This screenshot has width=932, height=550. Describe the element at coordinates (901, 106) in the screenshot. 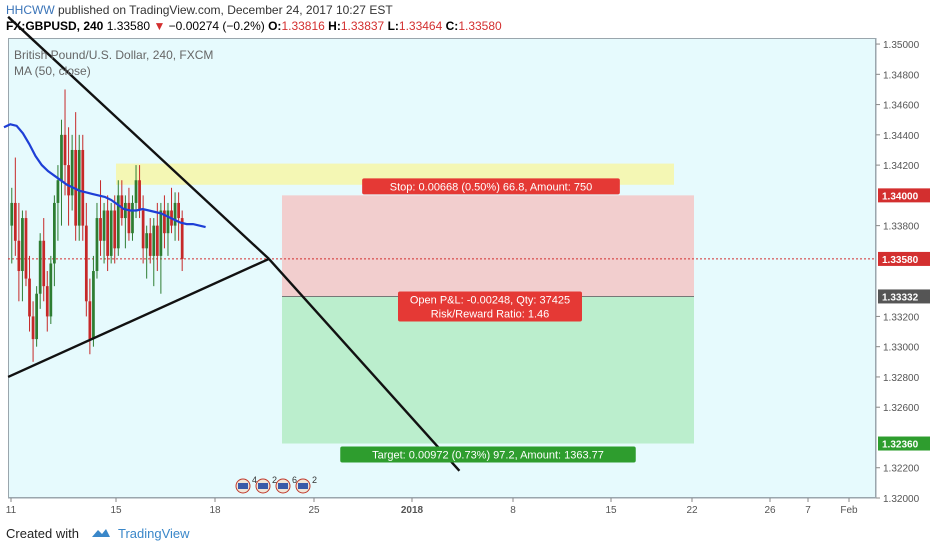

I see `y-tick-label: 1.34600` at that location.